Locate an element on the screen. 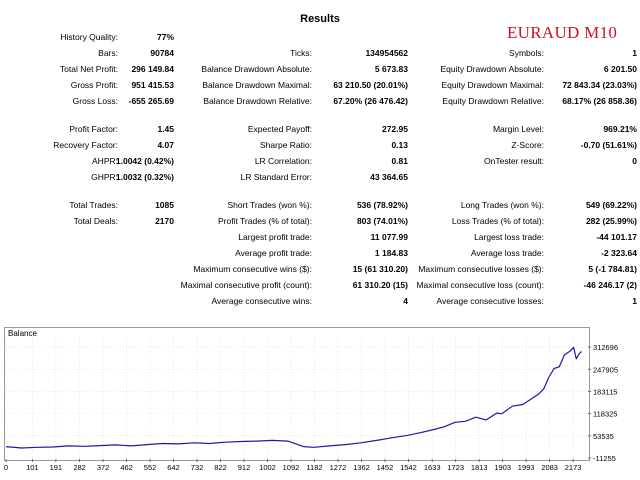  stat-value: 4 is located at coordinates (405, 301).